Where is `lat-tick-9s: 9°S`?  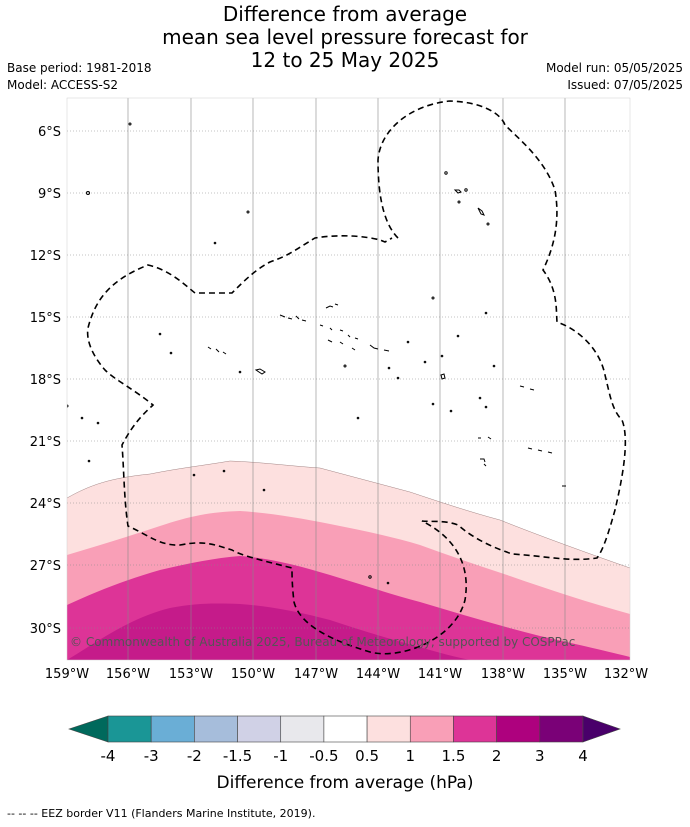
lat-tick-9s: 9°S is located at coordinates (49, 194).